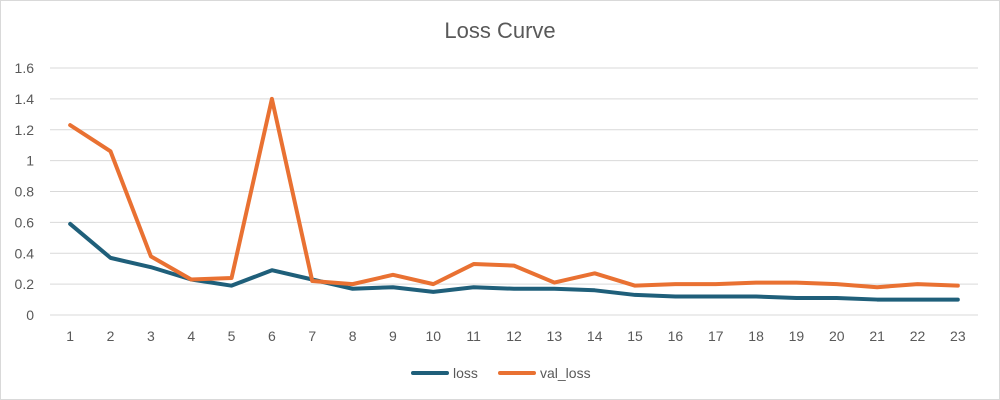 The image size is (1000, 400). I want to click on x-tick-label: 21, so click(877, 336).